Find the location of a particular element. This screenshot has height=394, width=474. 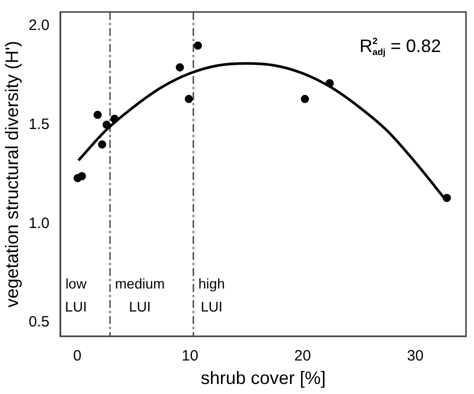

y-tick-label: 2.0 is located at coordinates (39, 25).